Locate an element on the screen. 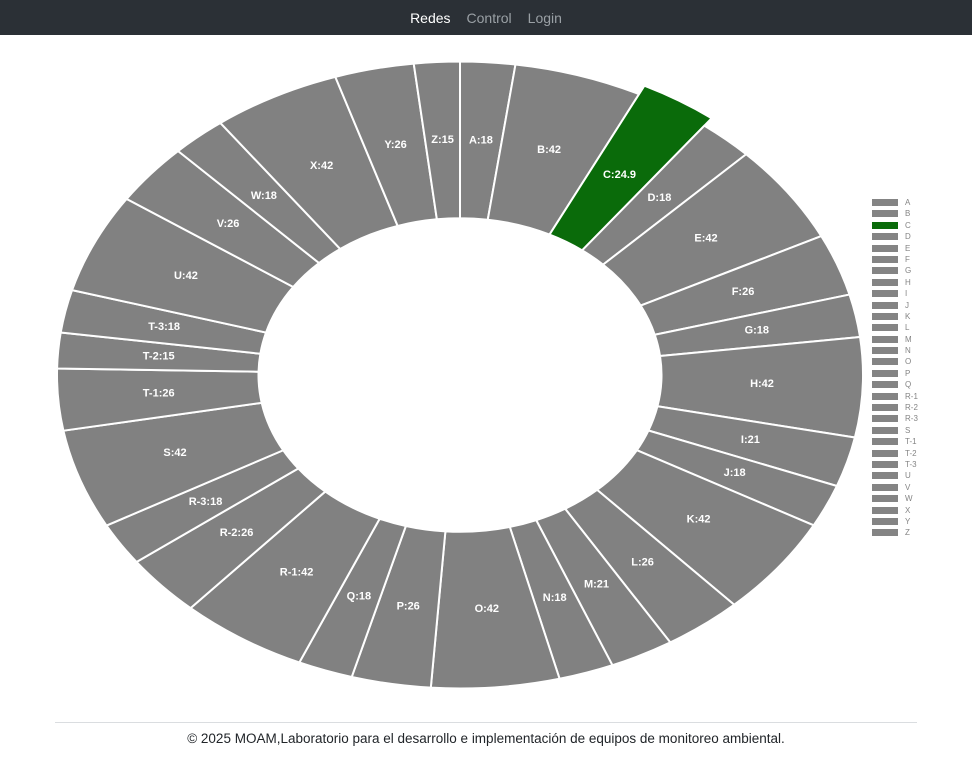 This screenshot has height=777, width=972. legend-item-v: V is located at coordinates (895, 487).